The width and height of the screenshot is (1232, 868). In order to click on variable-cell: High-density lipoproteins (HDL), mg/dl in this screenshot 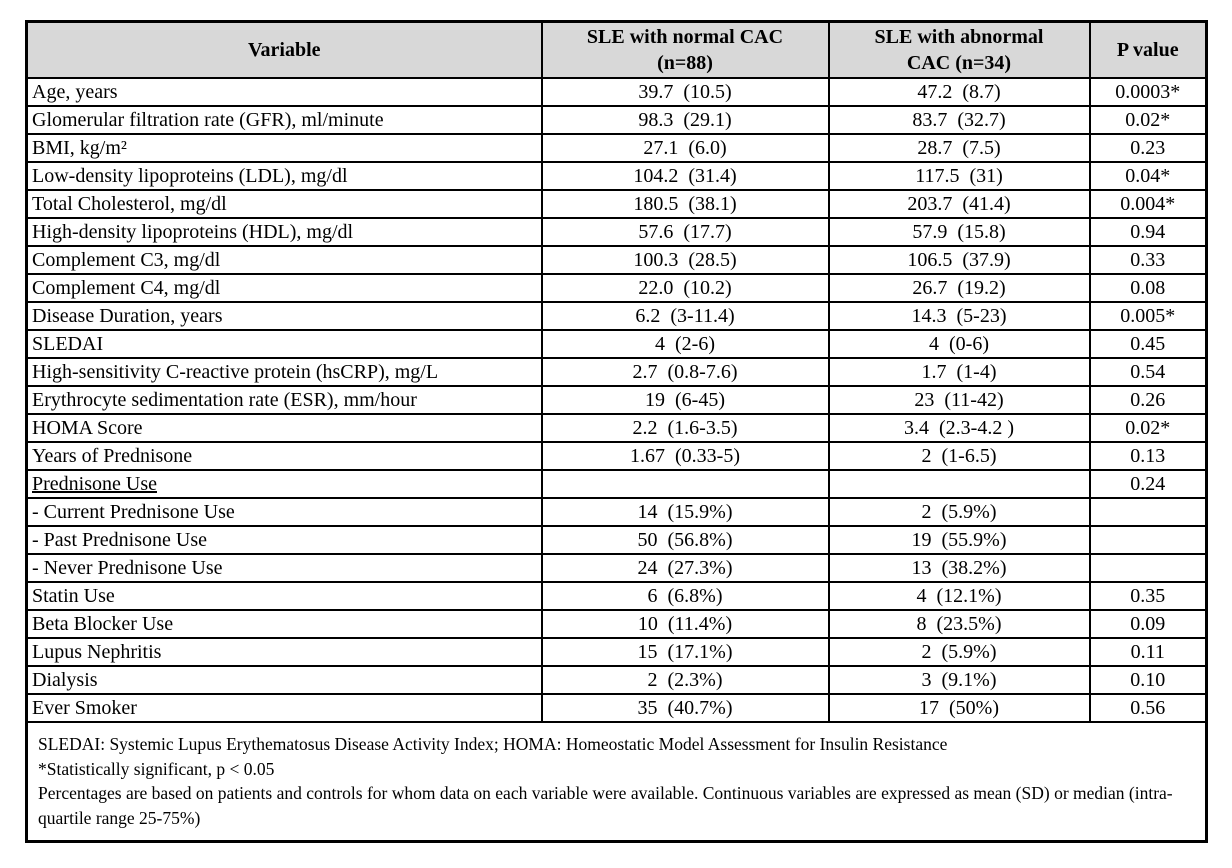, I will do `click(284, 232)`.